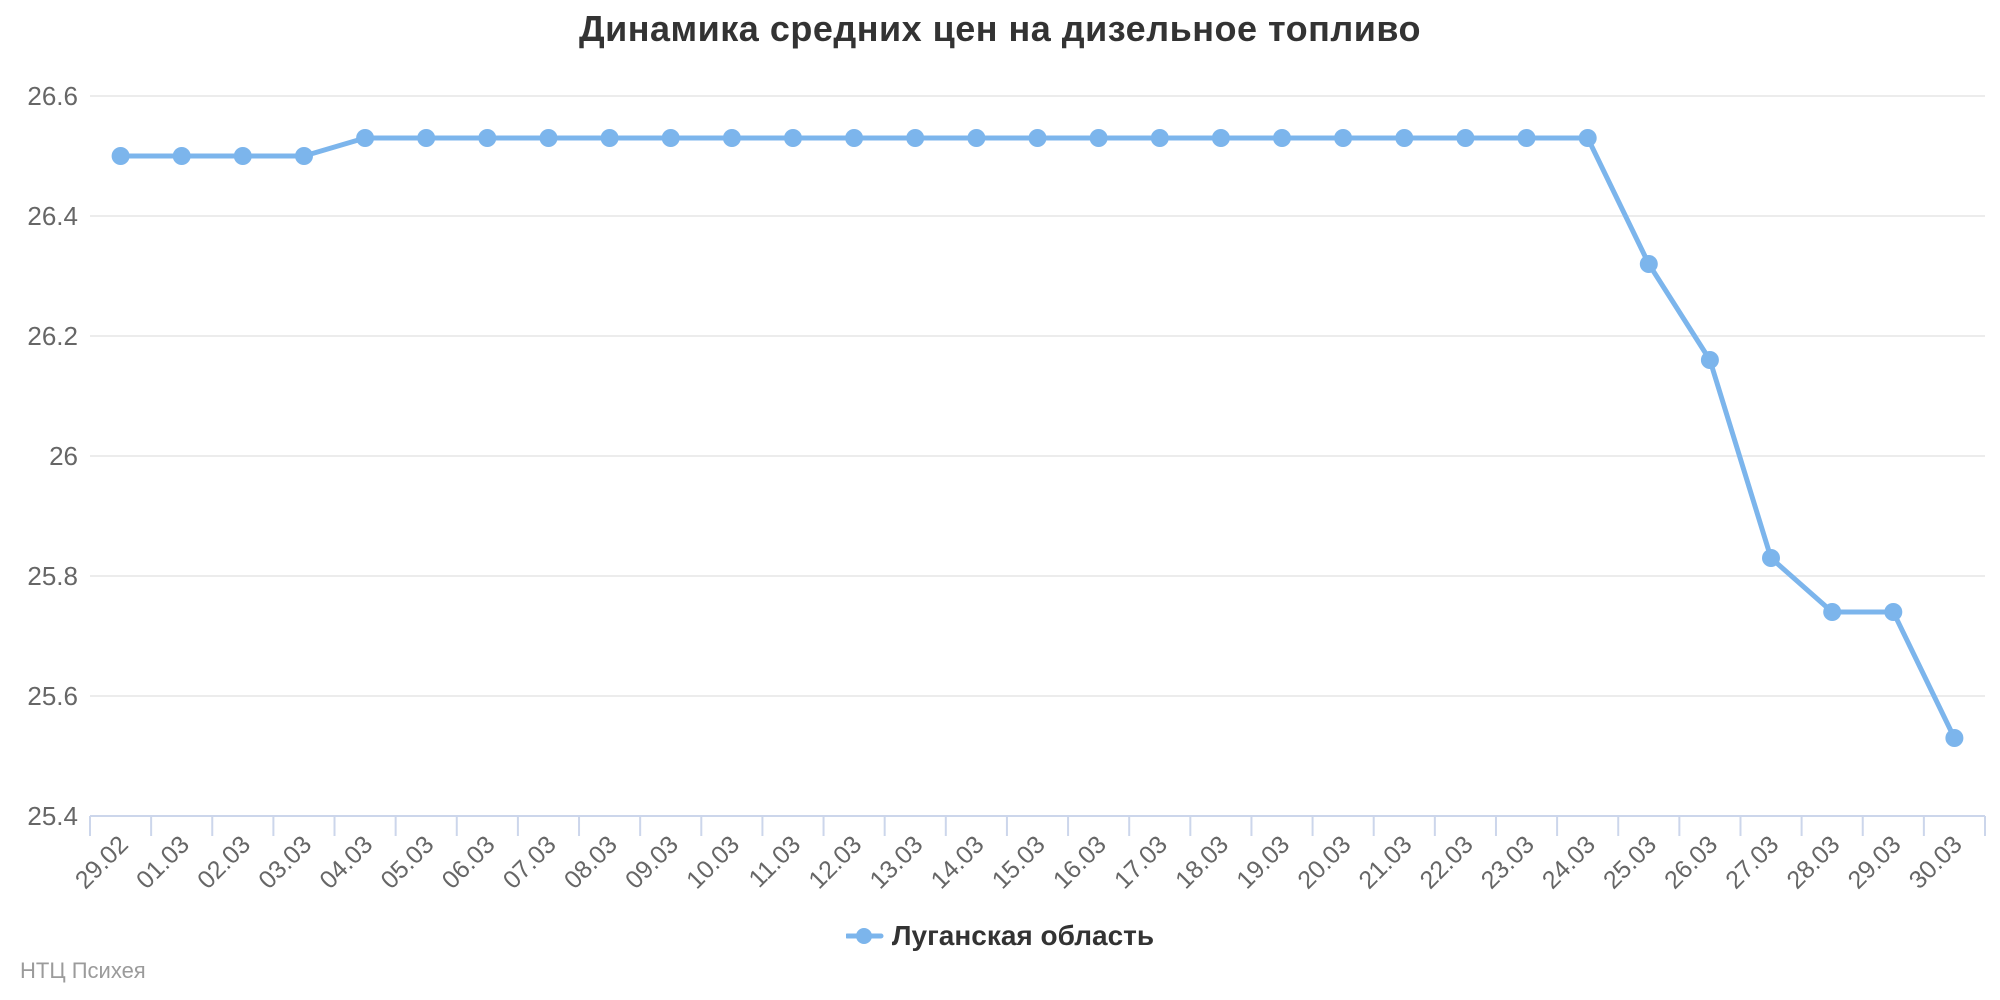  Describe the element at coordinates (774, 861) in the screenshot. I see `x-axis-label: 11.03` at that location.